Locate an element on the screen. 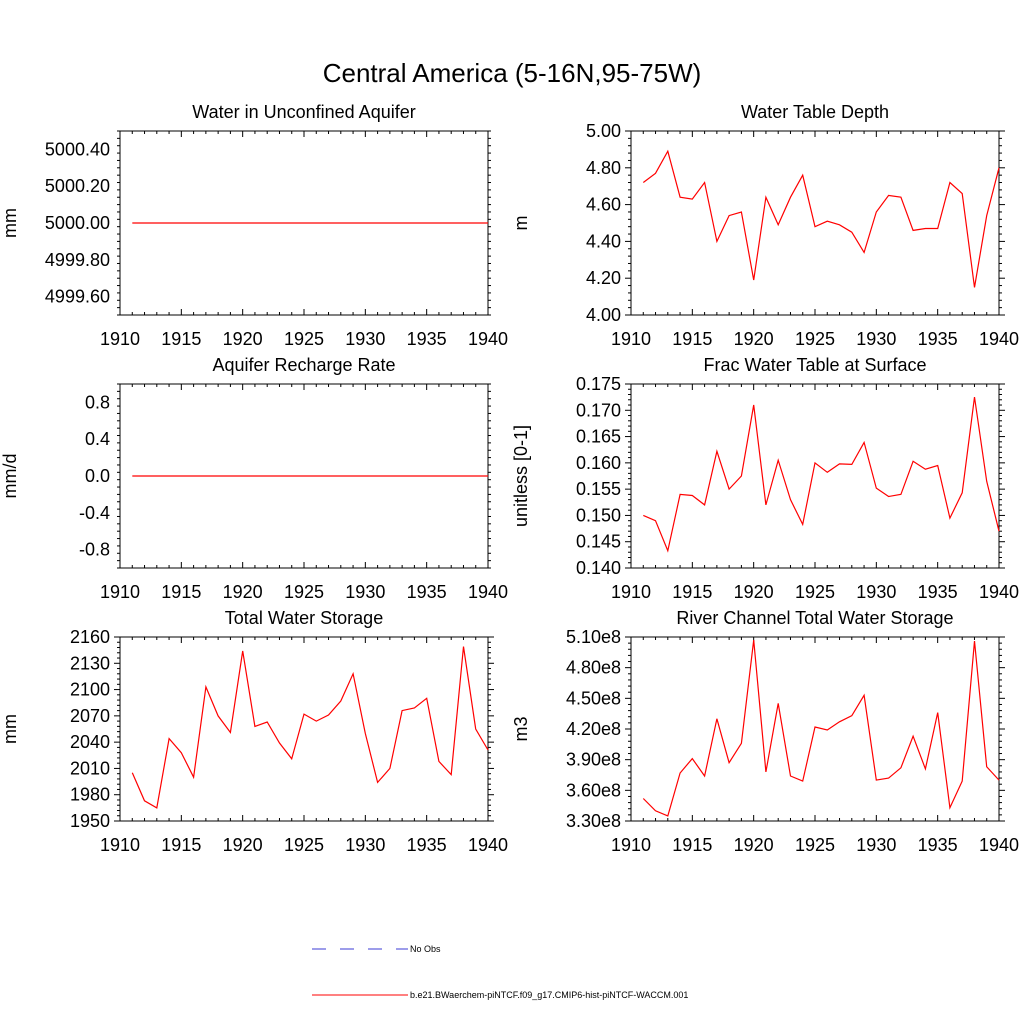 The width and height of the screenshot is (1024, 1024). panel-title: Aquifer Recharge Rate is located at coordinates (303, 365).